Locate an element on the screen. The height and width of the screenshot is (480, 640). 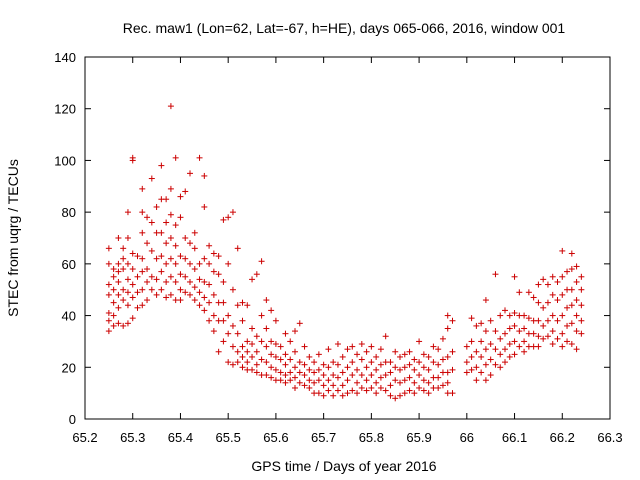
y-tick-label: 80 is located at coordinates (69, 212).